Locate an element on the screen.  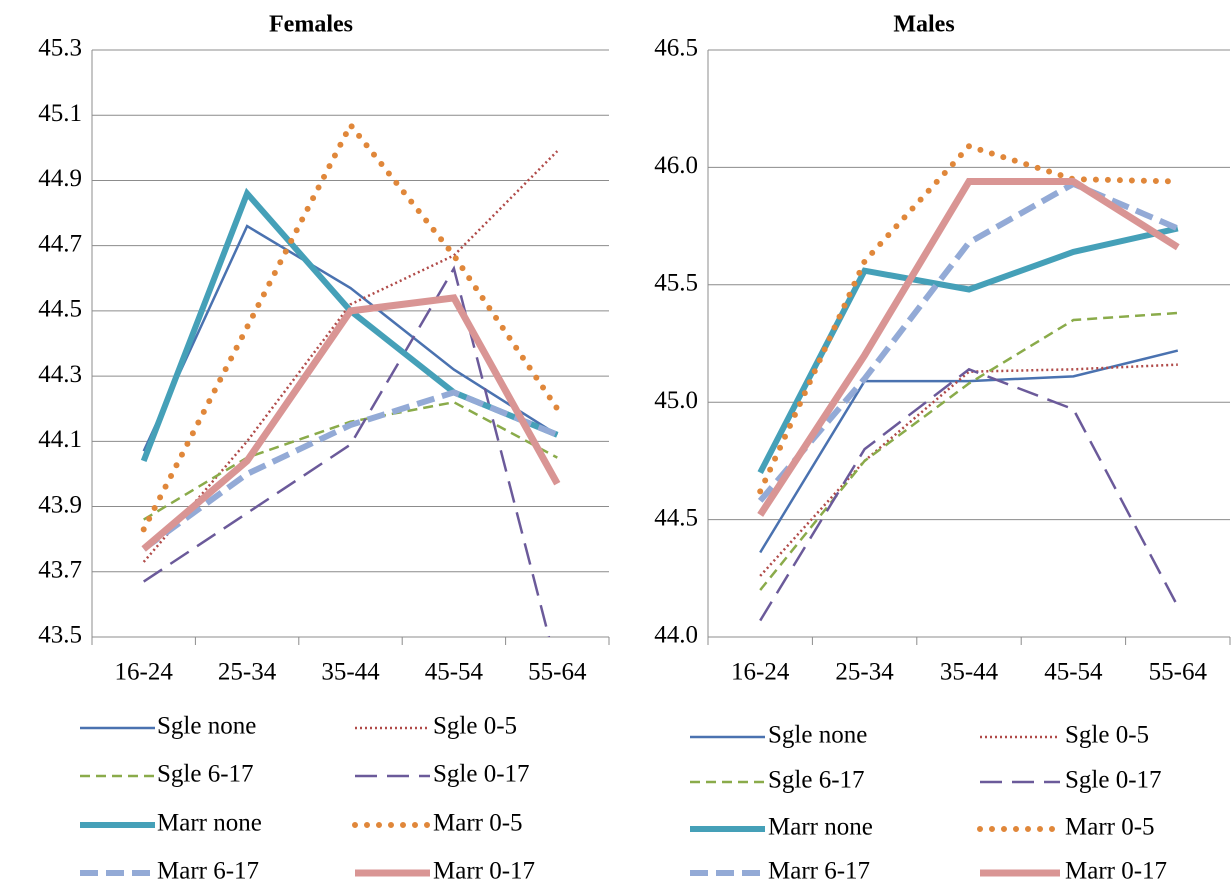
y-tick-label: 43.5 is located at coordinates (60, 635).